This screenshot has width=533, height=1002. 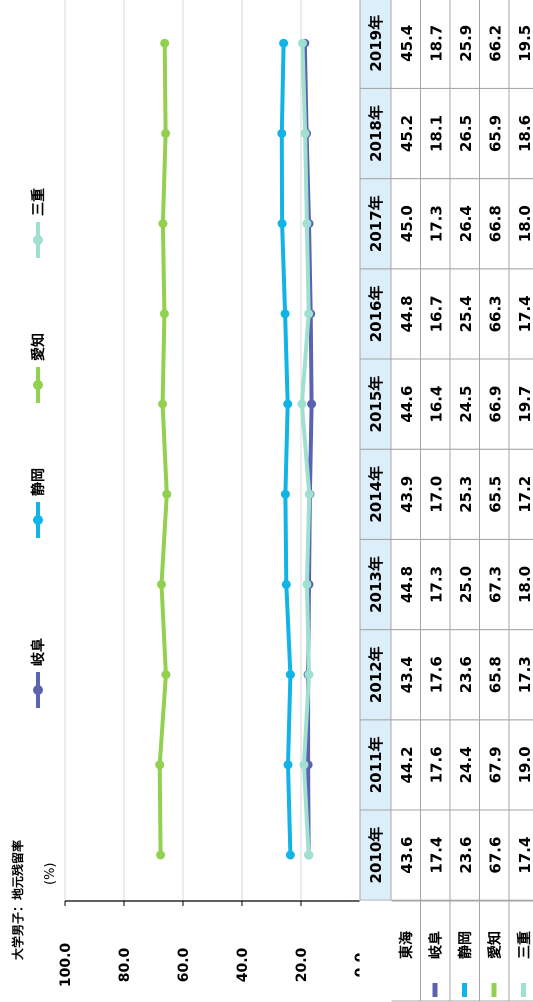 I want to click on data-label: 25.4, so click(x=466, y=313).